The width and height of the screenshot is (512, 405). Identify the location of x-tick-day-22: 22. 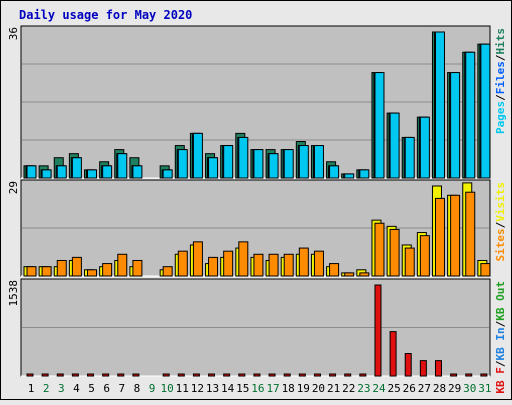
(348, 388).